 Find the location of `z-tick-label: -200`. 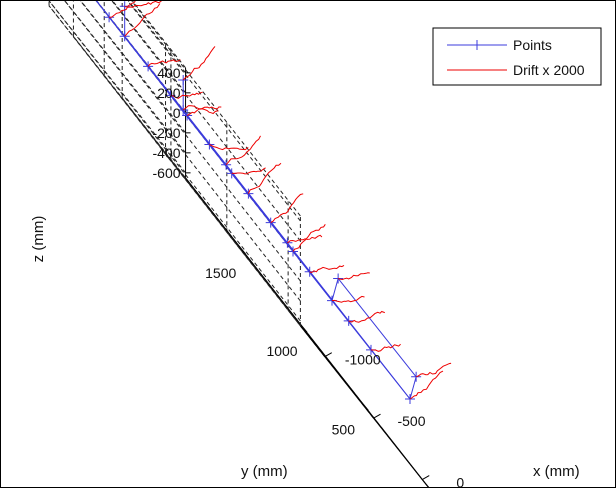

z-tick-label: -200 is located at coordinates (167, 133).